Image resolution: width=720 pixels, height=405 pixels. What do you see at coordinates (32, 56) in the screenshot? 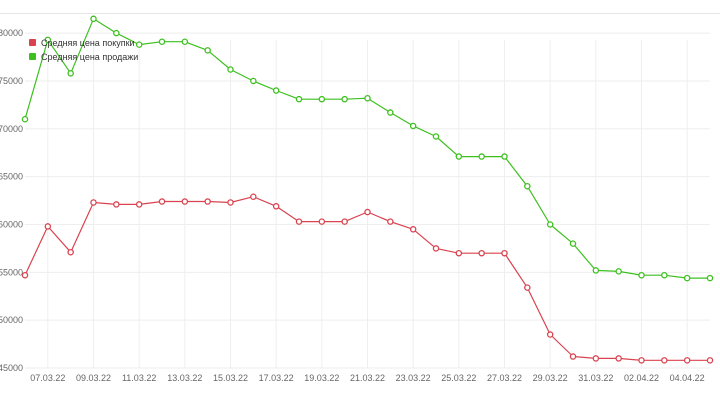
I see `legend-swatch-sell` at bounding box center [32, 56].